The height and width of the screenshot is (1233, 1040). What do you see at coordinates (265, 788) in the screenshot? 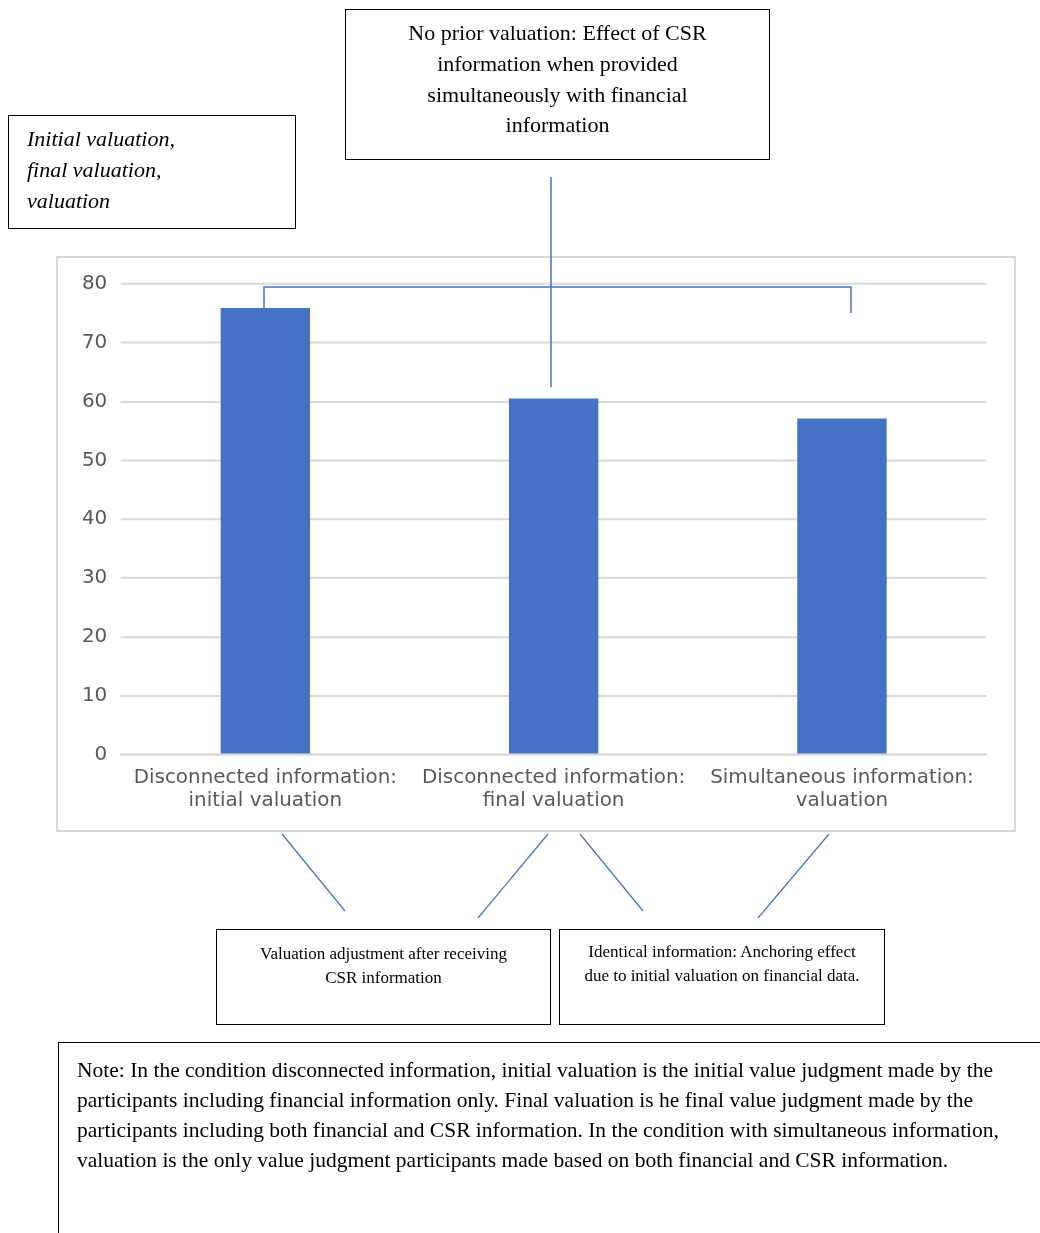
I see `x-tick-label: Disconnected information: initial valuation` at bounding box center [265, 788].